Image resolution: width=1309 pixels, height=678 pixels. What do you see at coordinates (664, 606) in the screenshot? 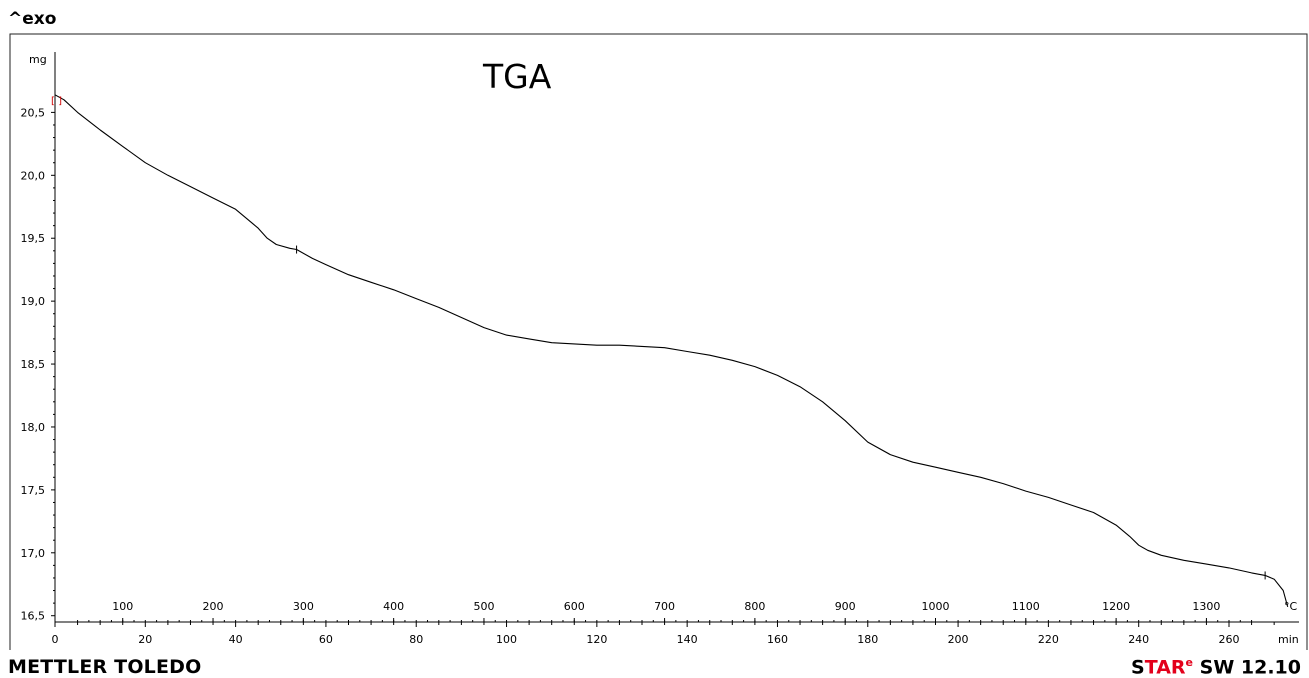
I see `temperature-tick-label: 700` at bounding box center [664, 606].